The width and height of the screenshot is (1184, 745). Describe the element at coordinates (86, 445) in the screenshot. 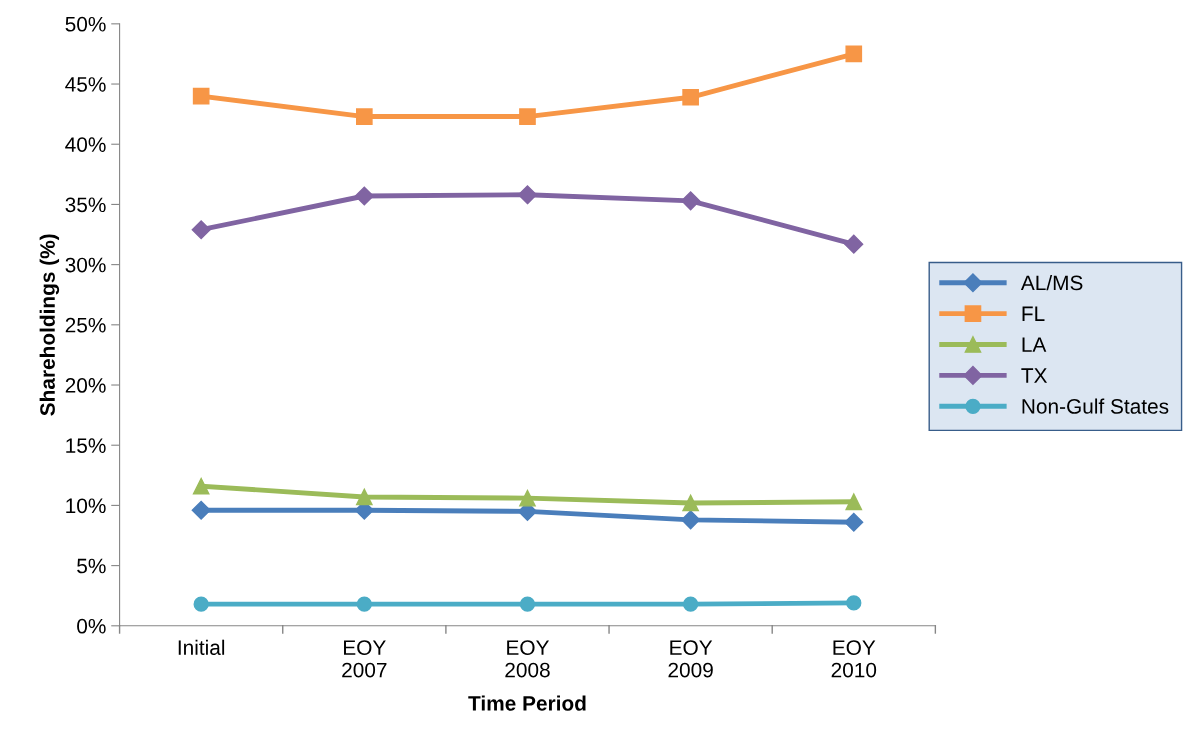

I see `y-tick-label: 15%` at that location.